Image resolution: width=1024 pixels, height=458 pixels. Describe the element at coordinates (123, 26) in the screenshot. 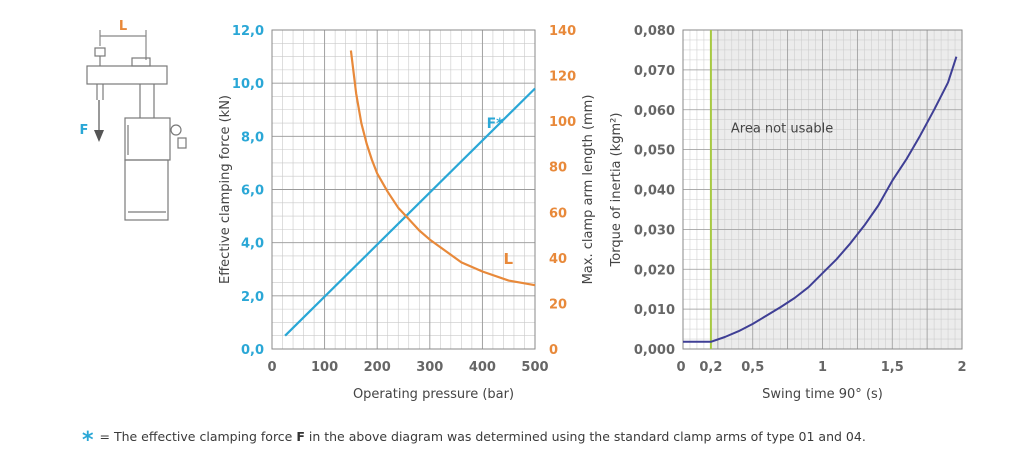

I see `schematic-l-label: L` at that location.